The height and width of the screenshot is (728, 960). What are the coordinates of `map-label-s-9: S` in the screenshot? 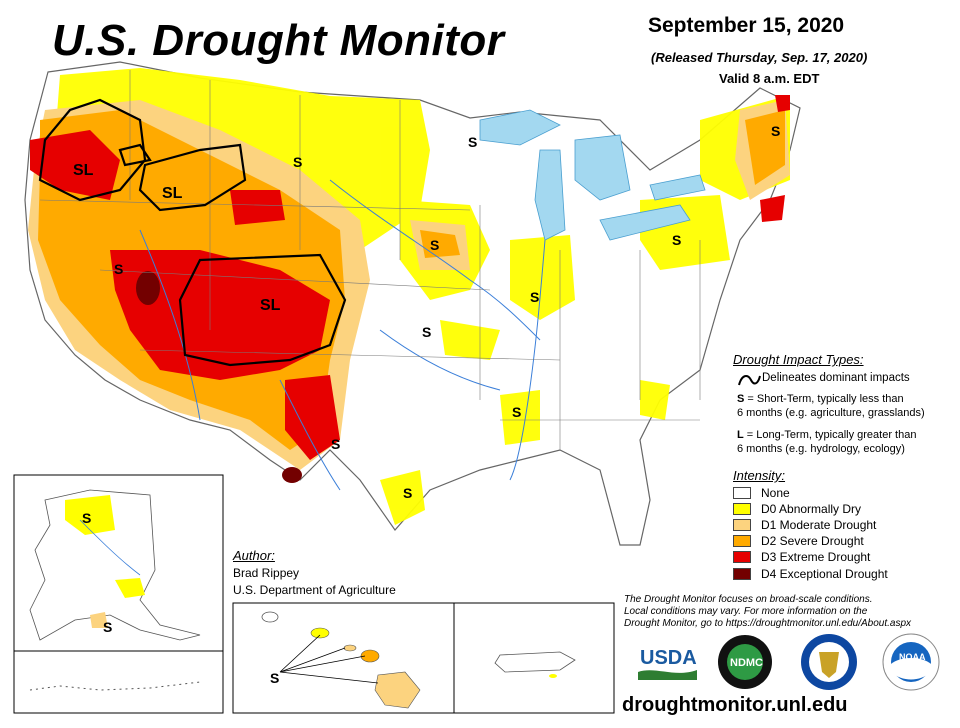 It's located at (516, 412).